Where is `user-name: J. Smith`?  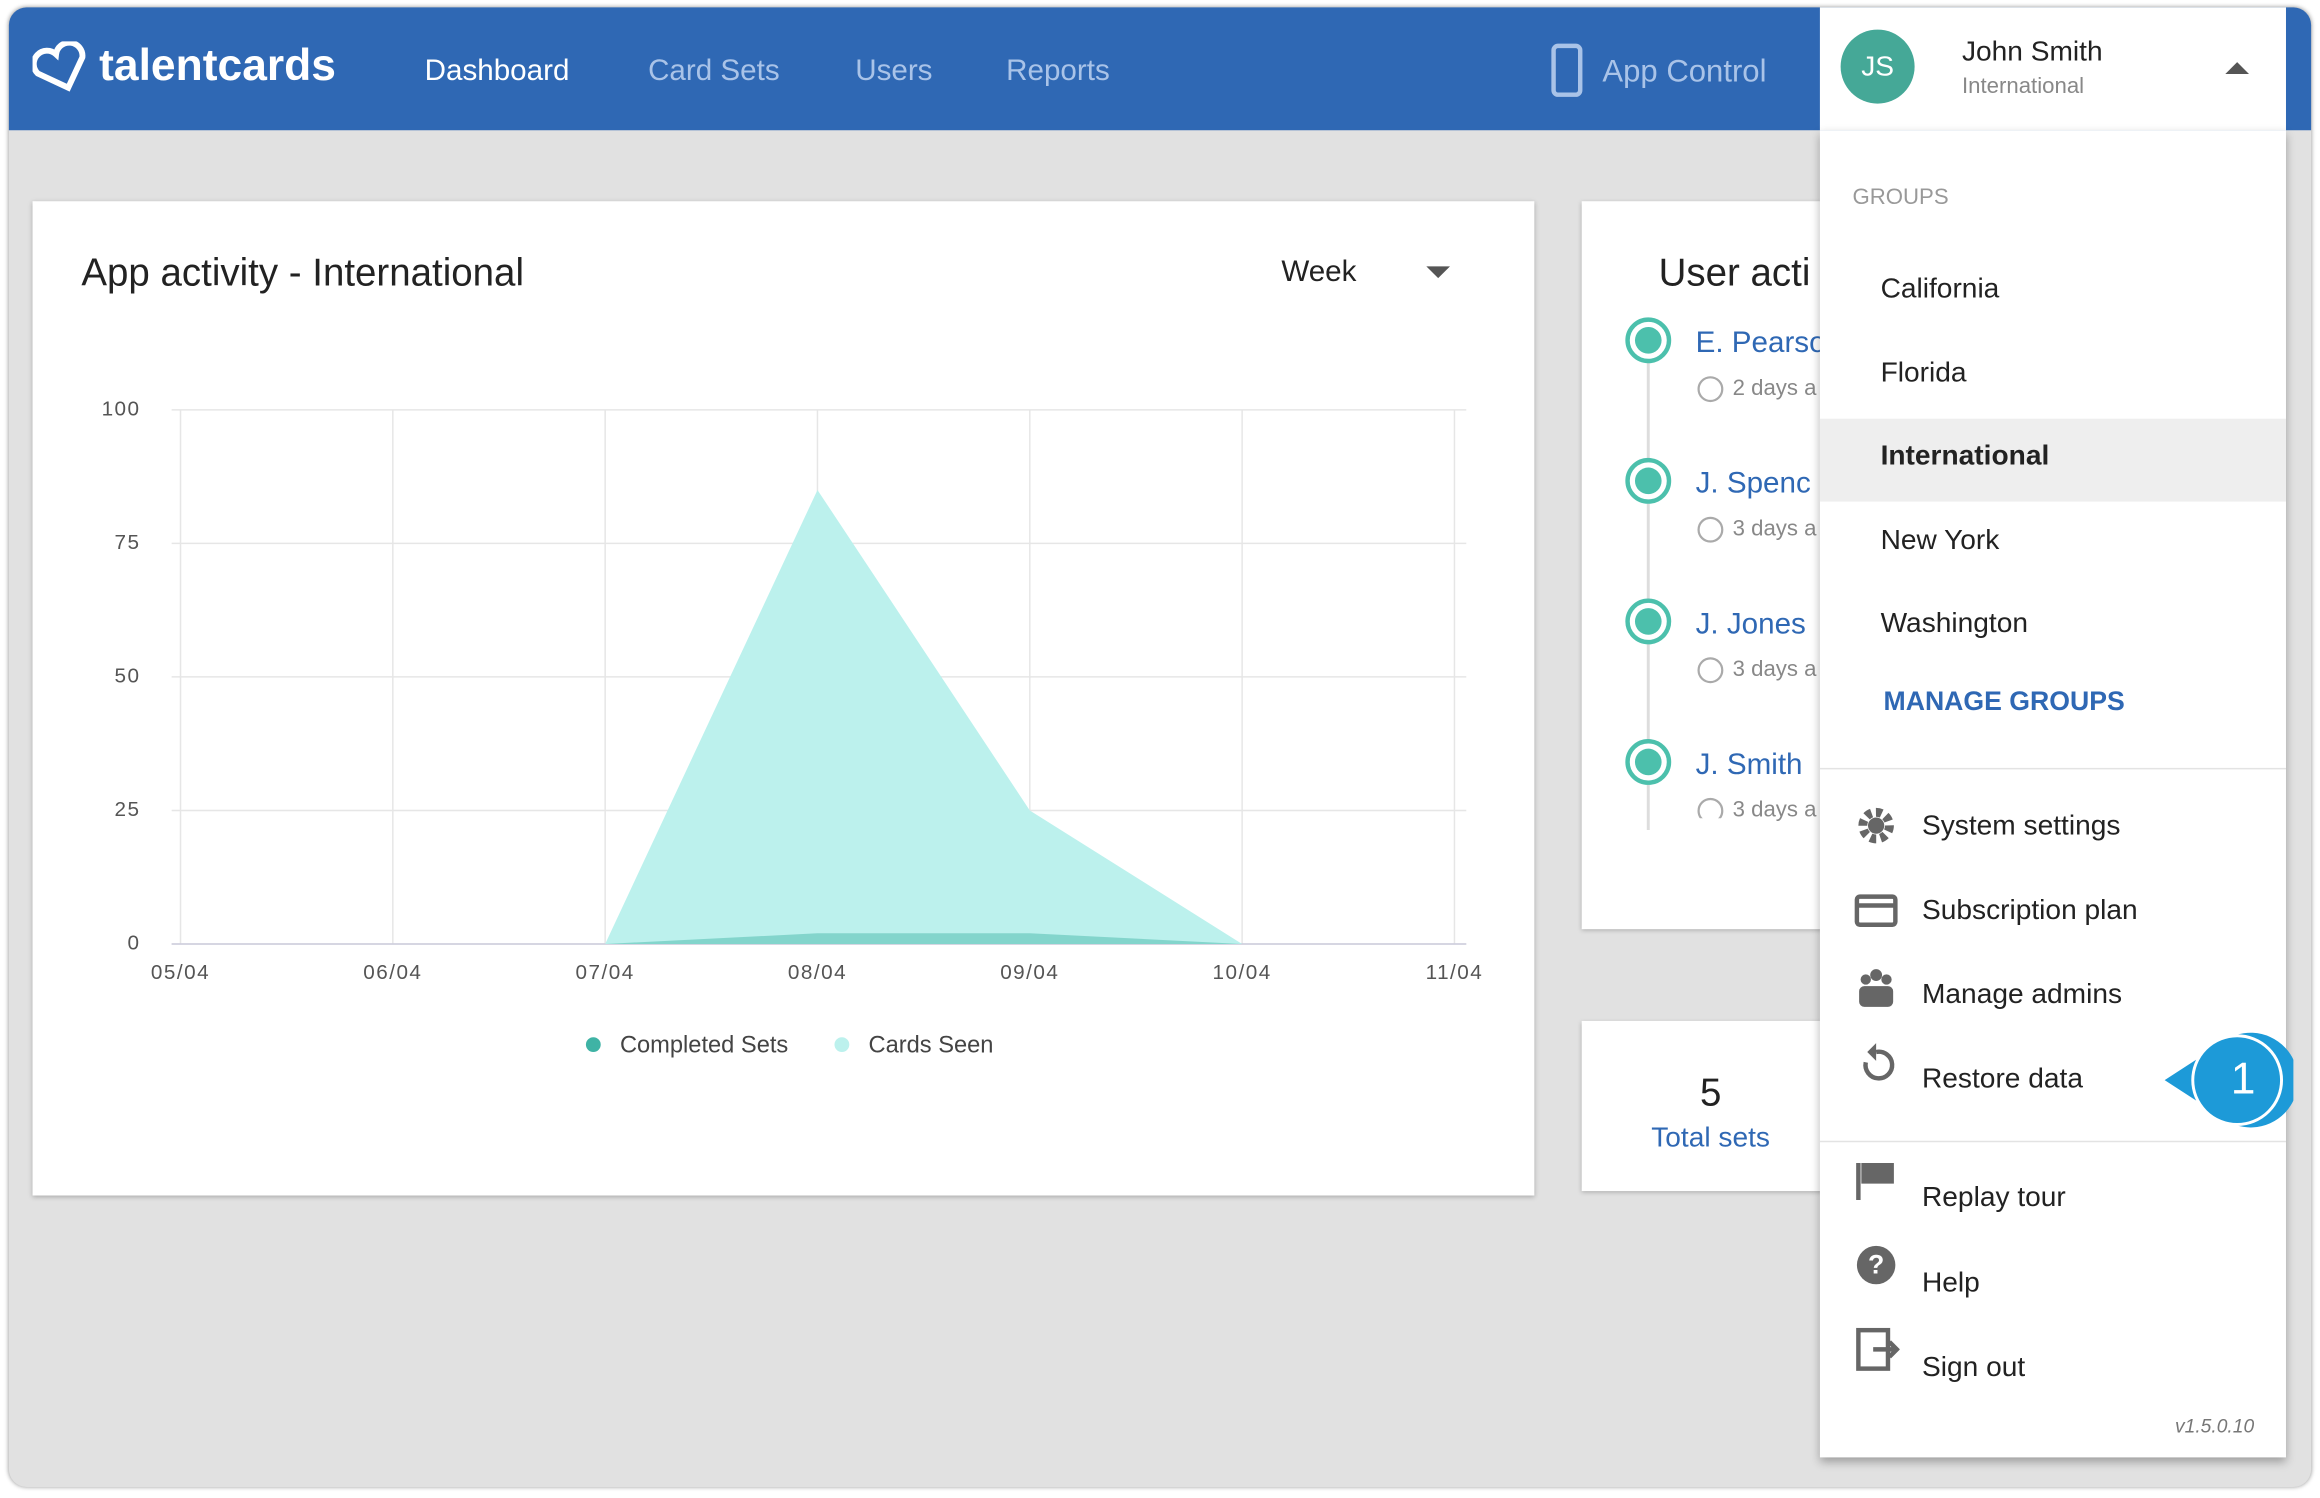
user-name: J. Smith is located at coordinates (1749, 765).